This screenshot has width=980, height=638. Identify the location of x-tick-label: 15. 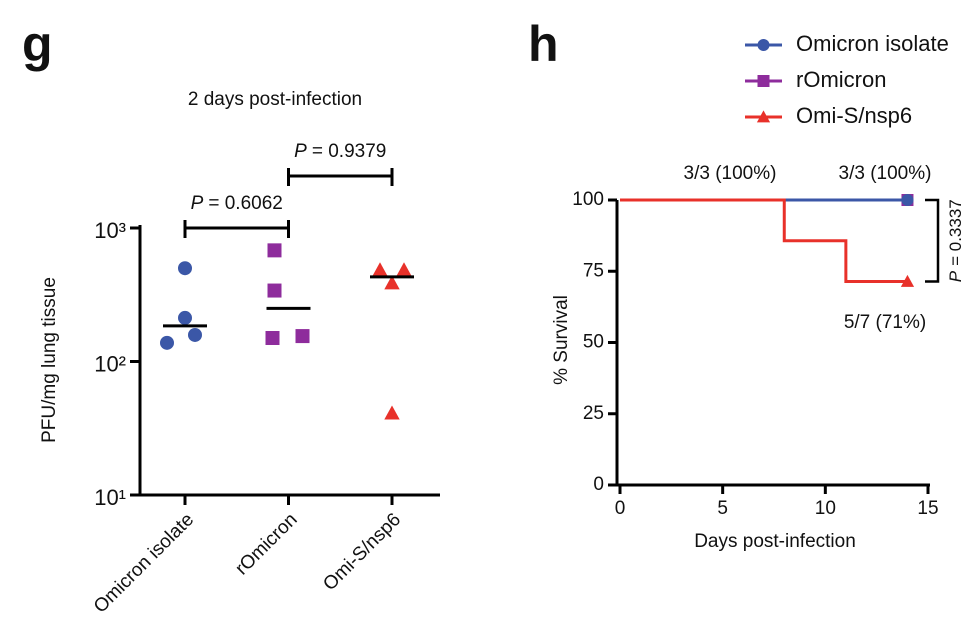
(927, 508).